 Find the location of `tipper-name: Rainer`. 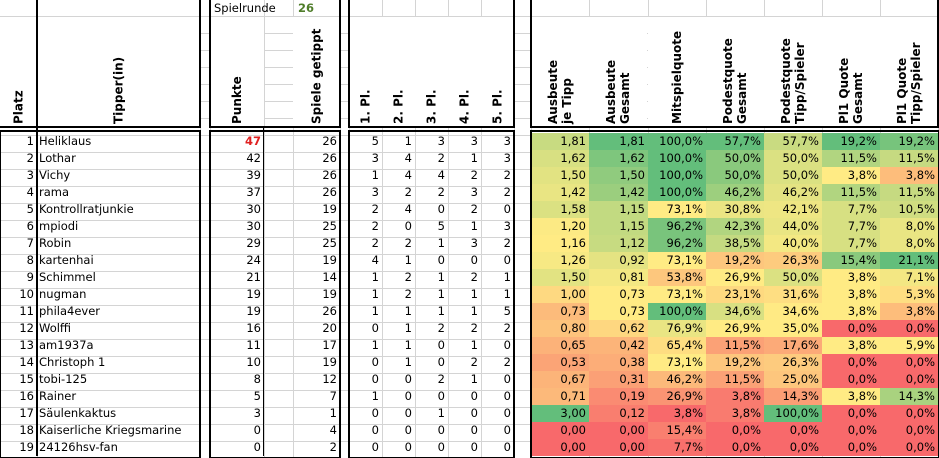

tipper-name: Rainer is located at coordinates (58, 396).